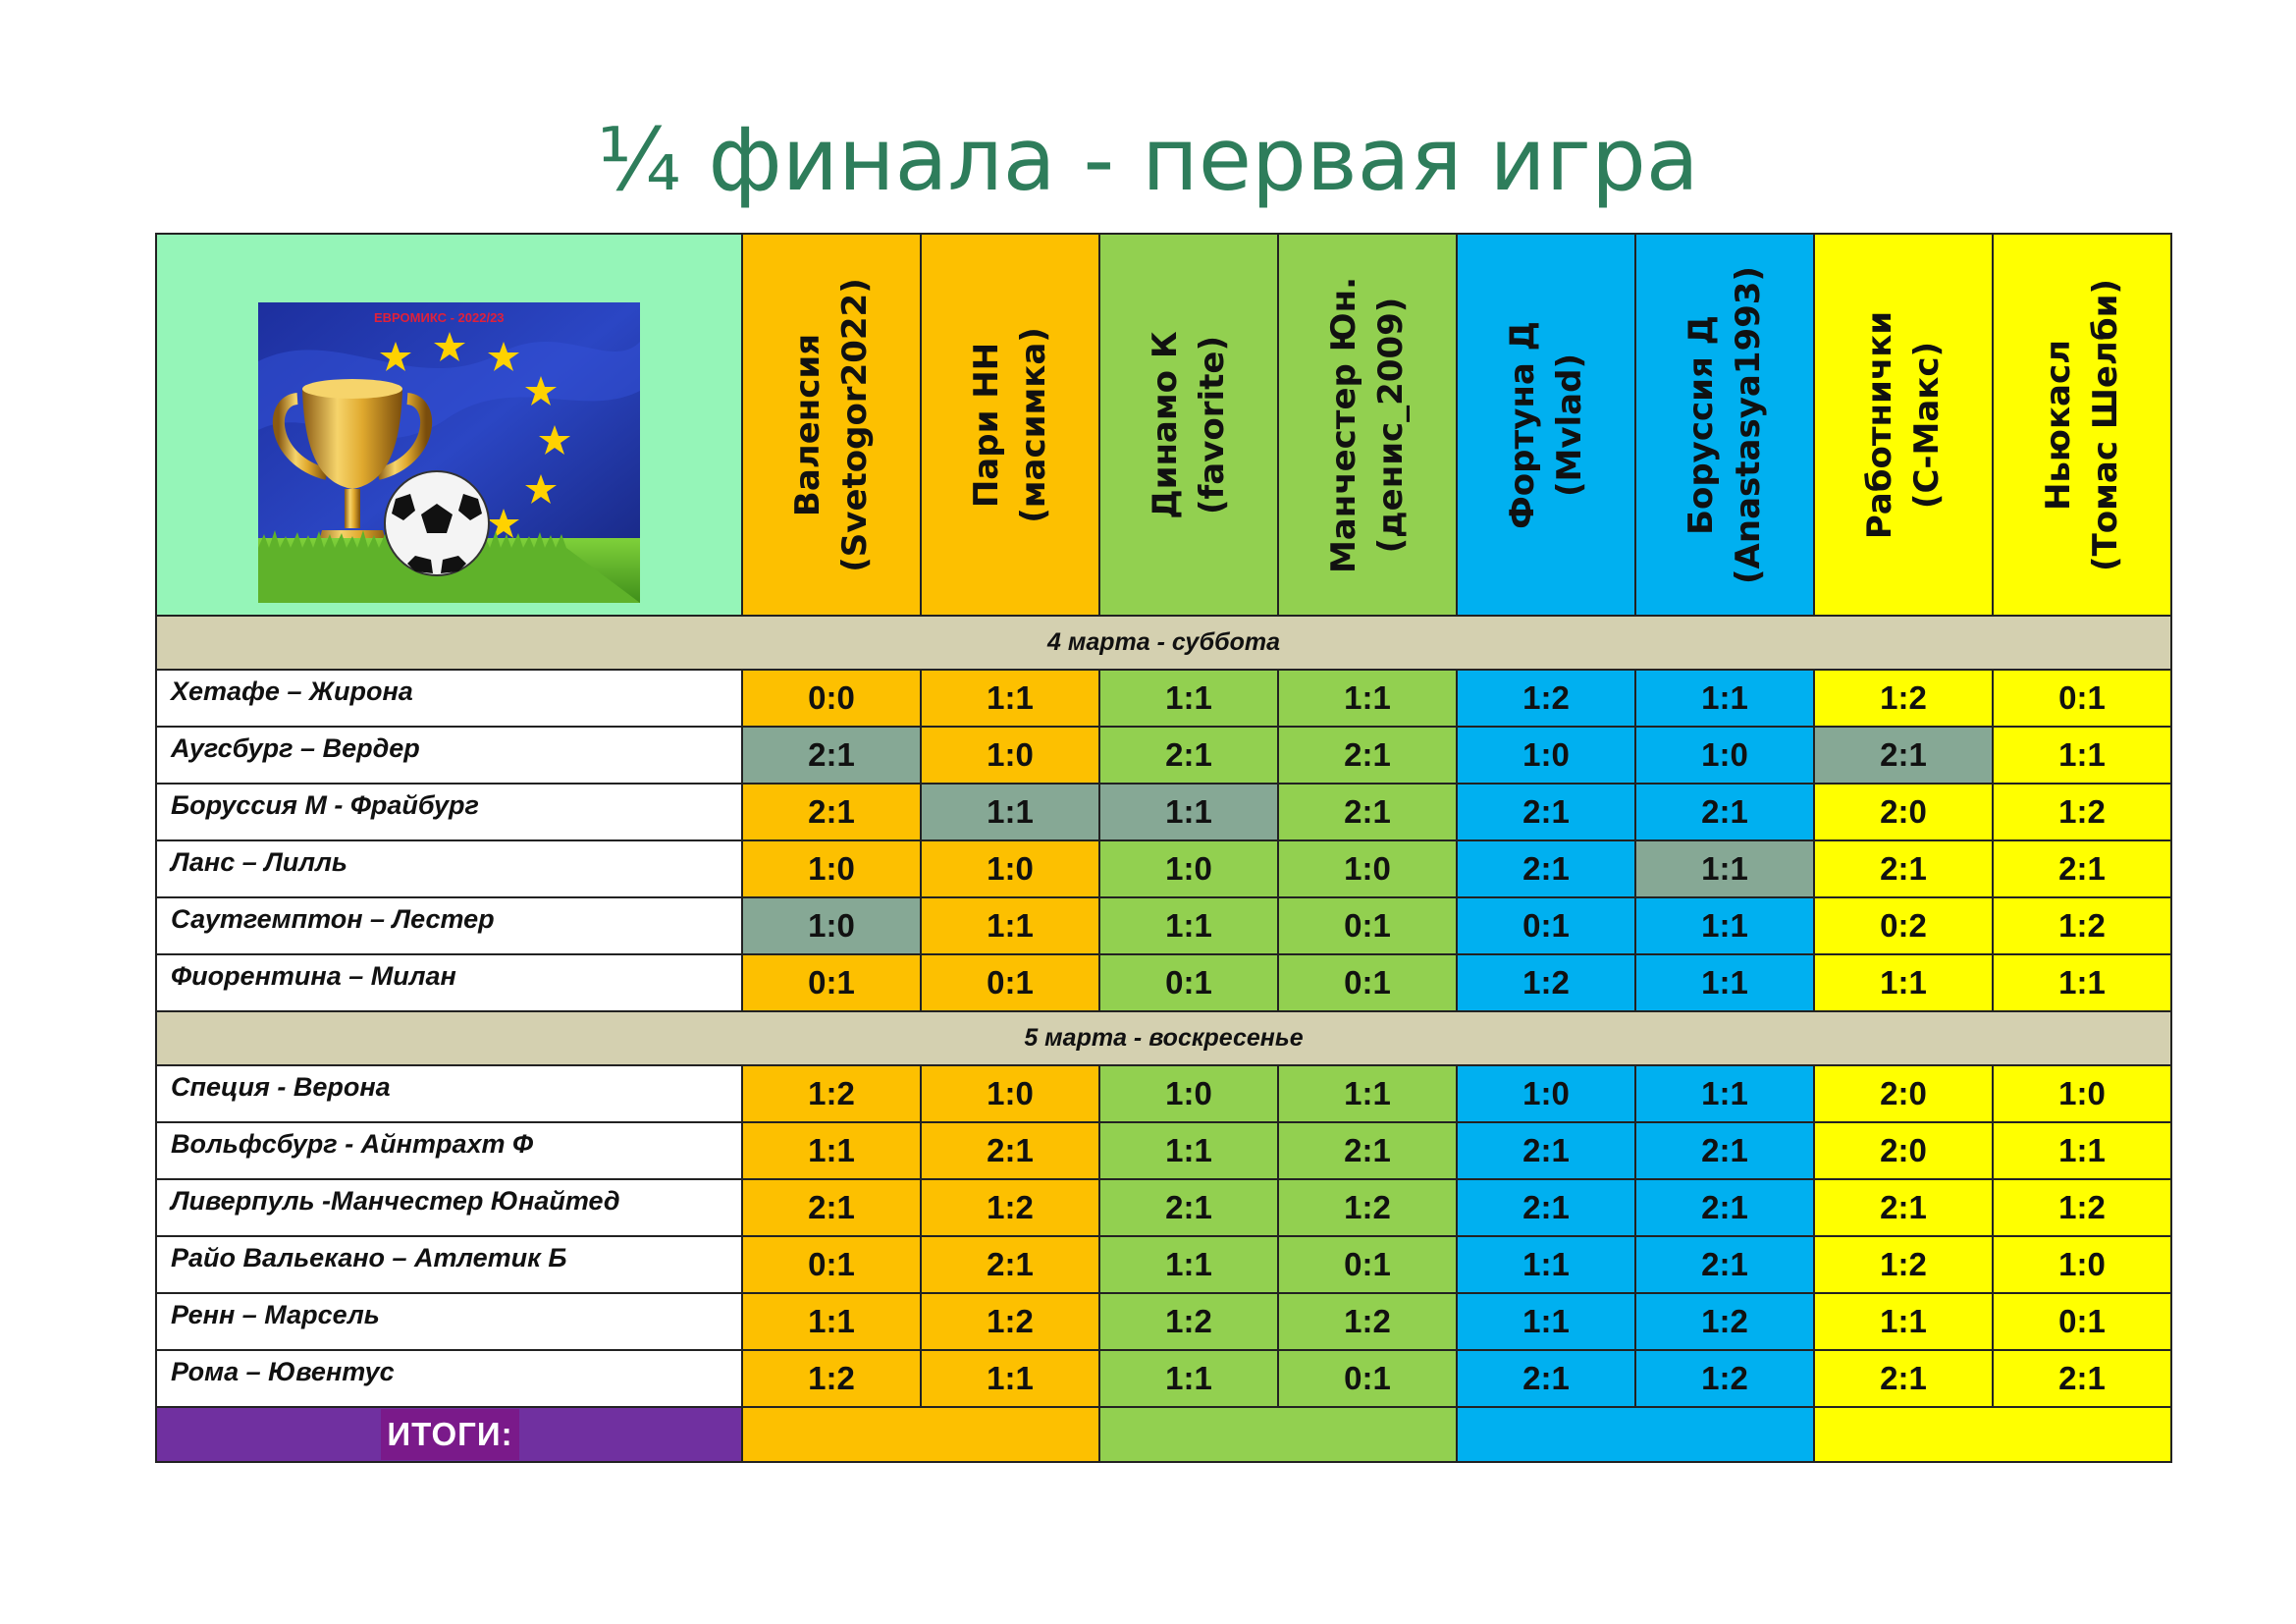  What do you see at coordinates (808, 424) in the screenshot?
I see `team-name: Валенсия` at bounding box center [808, 424].